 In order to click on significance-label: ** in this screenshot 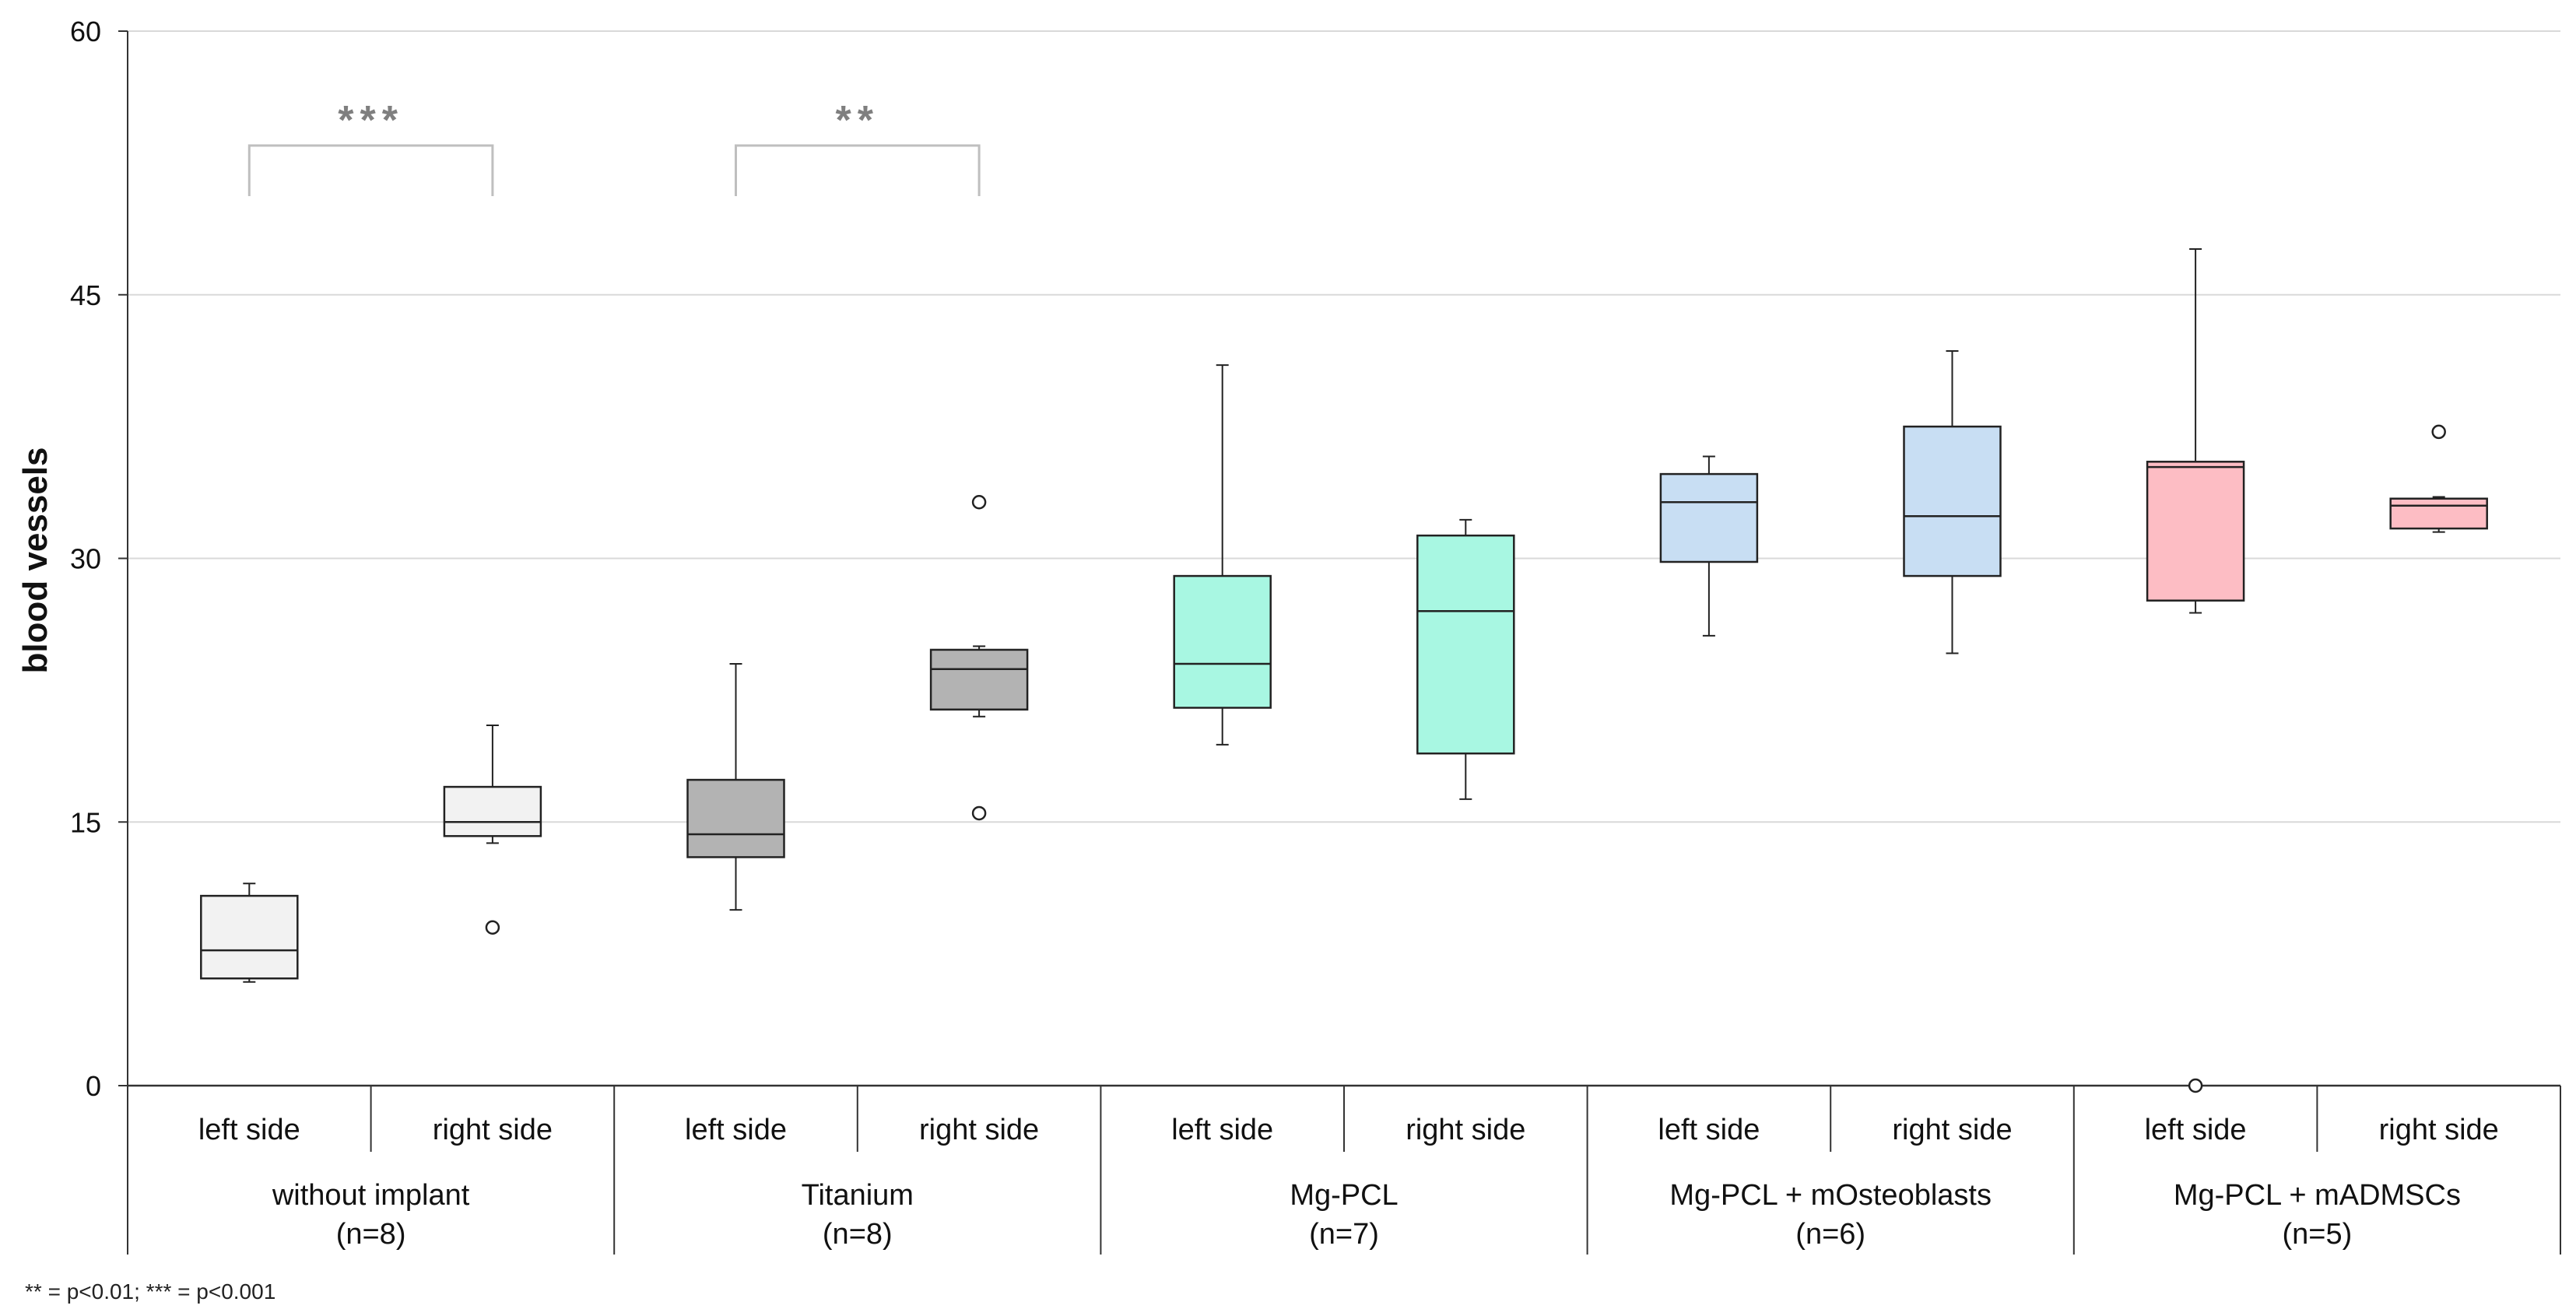, I will do `click(858, 120)`.